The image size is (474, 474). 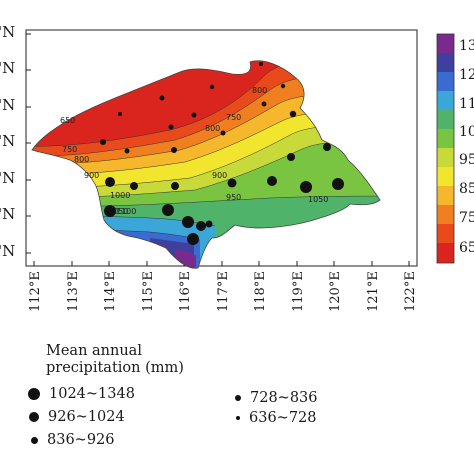 What do you see at coordinates (185, 291) in the screenshot?
I see `lon-label: 116°E` at bounding box center [185, 291].